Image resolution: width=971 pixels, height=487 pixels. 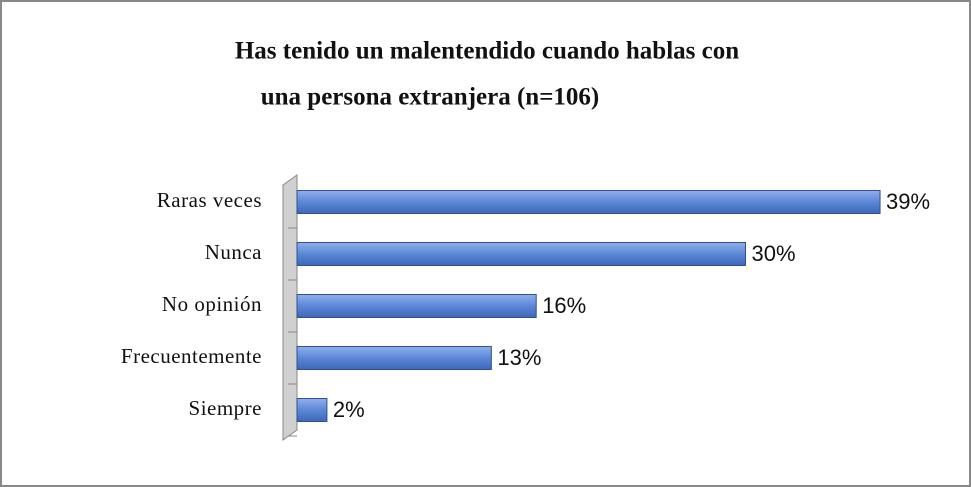 I want to click on category-label: Nunca, so click(x=233, y=252).